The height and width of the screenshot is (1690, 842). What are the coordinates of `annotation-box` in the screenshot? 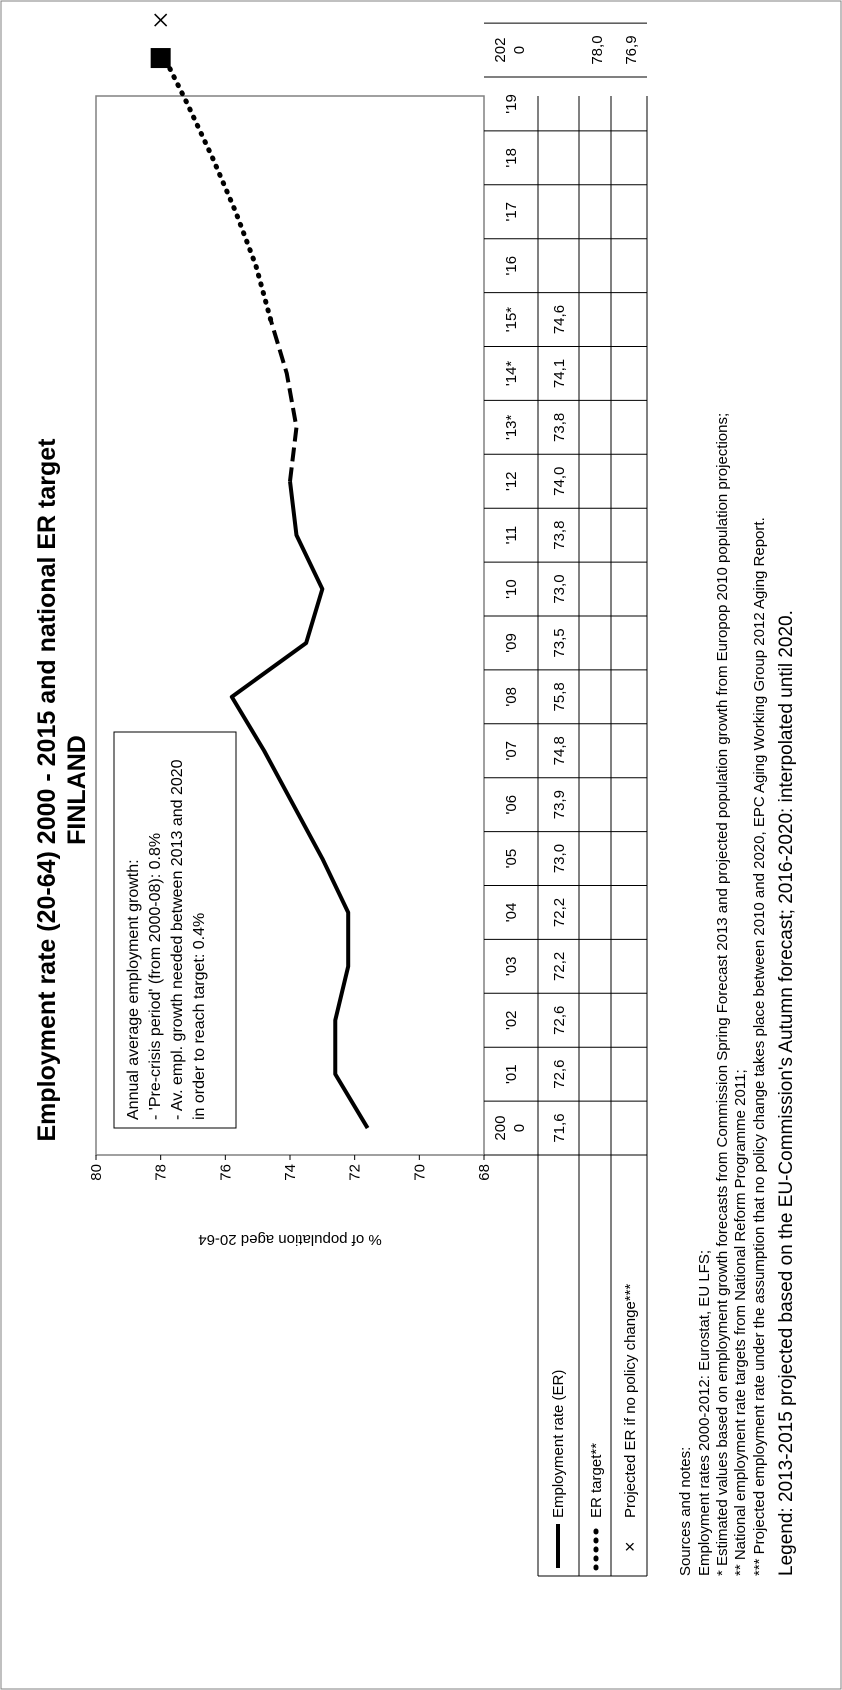 It's located at (175, 930).